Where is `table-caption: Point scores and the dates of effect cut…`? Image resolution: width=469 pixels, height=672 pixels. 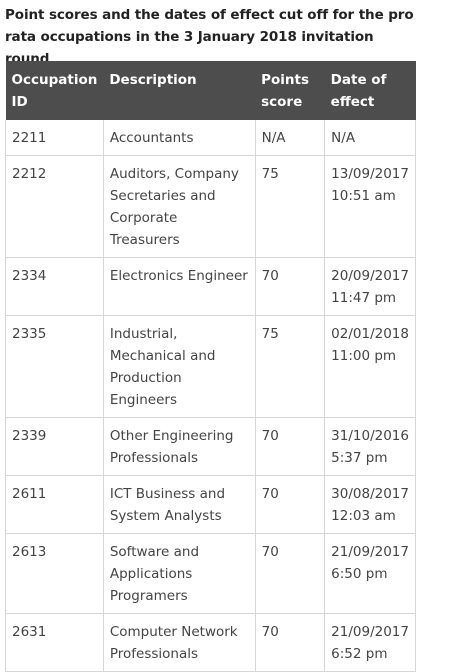
table-caption: Point scores and the dates of effect cut… is located at coordinates (215, 37).